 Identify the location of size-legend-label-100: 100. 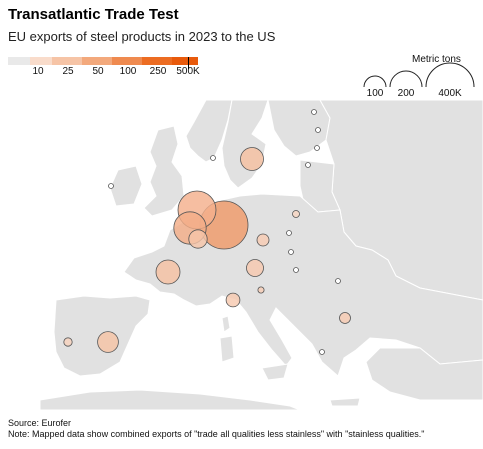
(375, 93).